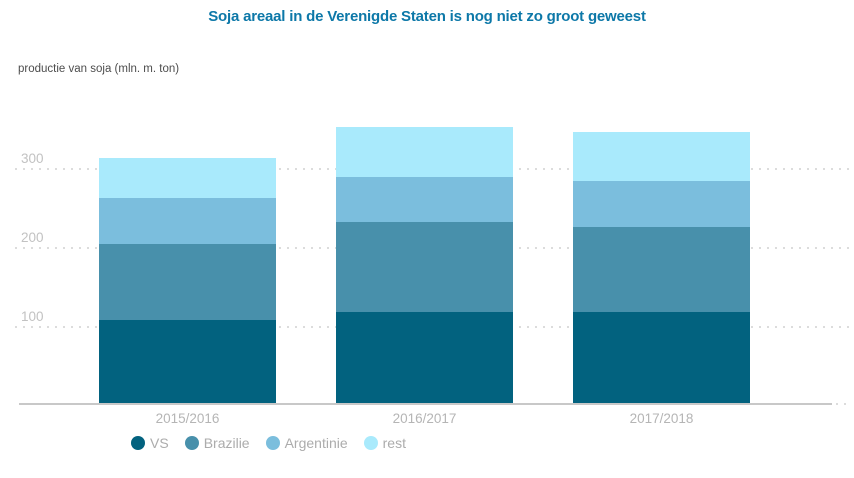  I want to click on x-category-label: 2017/2018, so click(661, 418).